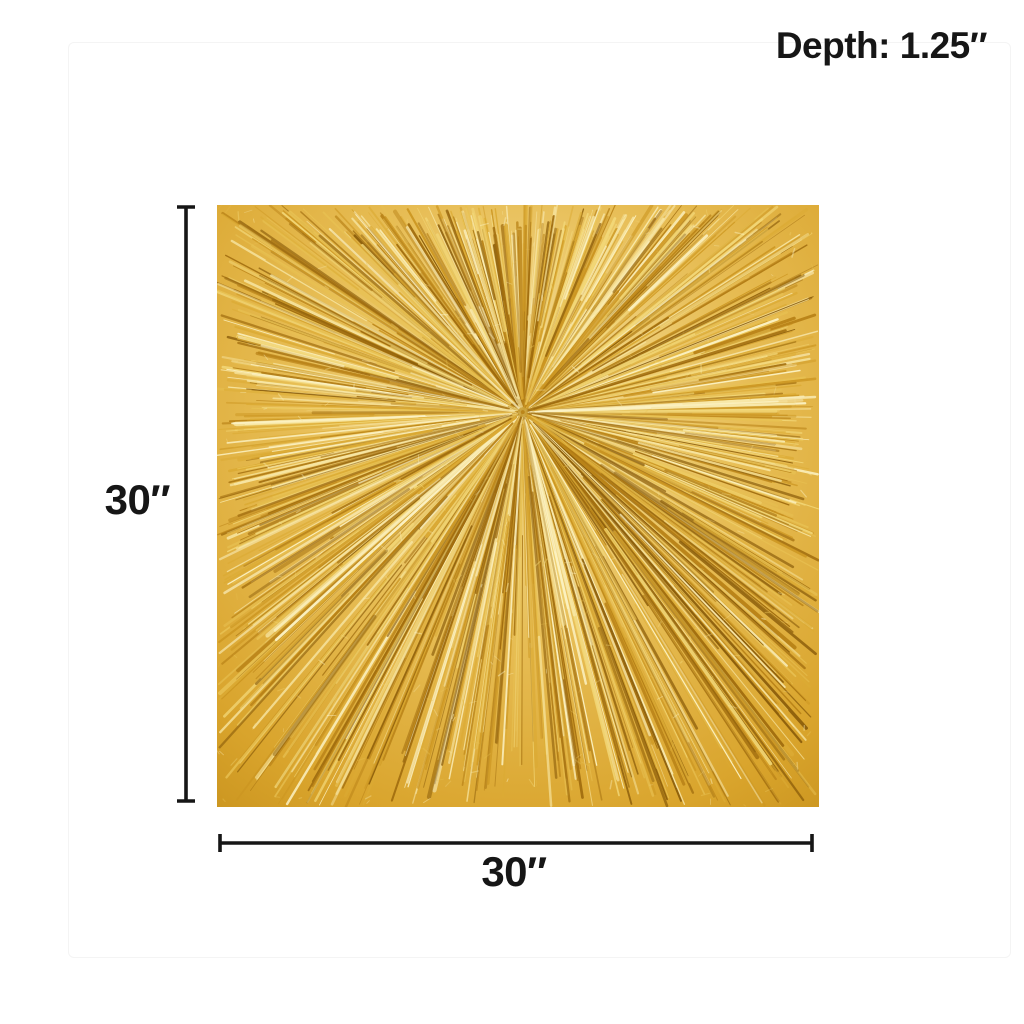 This screenshot has width=1024, height=1024. Describe the element at coordinates (516, 843) in the screenshot. I see `width-dimension-line` at that location.